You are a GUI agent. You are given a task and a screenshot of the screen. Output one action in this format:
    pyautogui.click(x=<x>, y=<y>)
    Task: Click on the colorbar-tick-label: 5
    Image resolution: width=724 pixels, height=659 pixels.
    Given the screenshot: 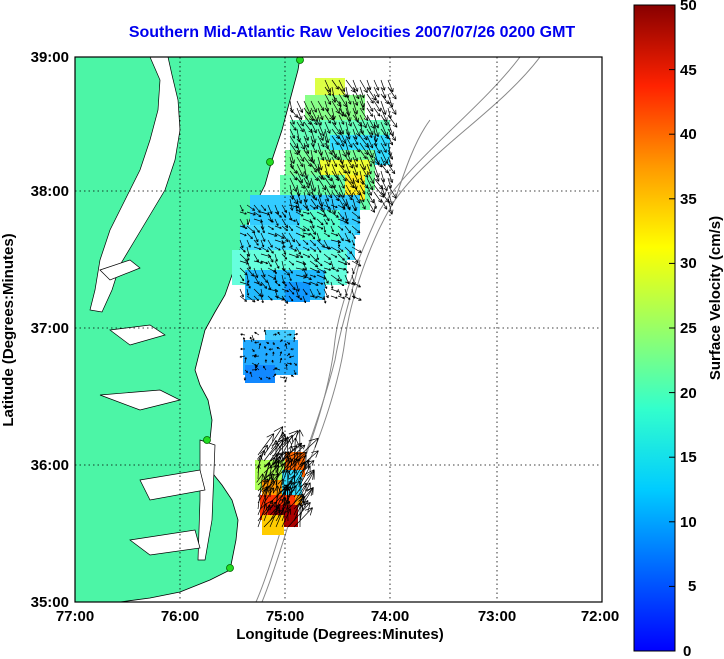 What is the action you would take?
    pyautogui.click(x=692, y=586)
    